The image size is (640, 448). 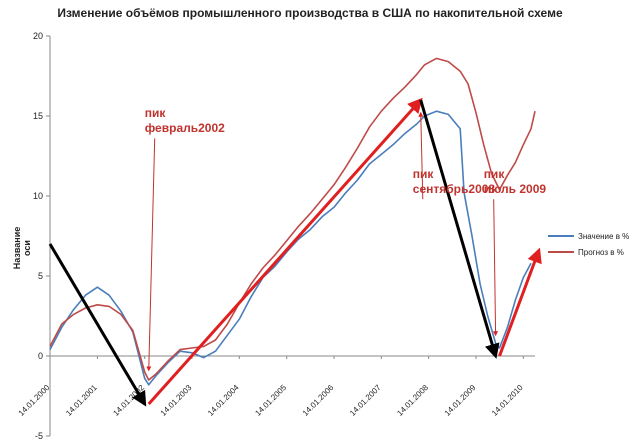 What do you see at coordinates (454, 189) in the screenshot?
I see `annotation-line: сентябрь2008` at bounding box center [454, 189].